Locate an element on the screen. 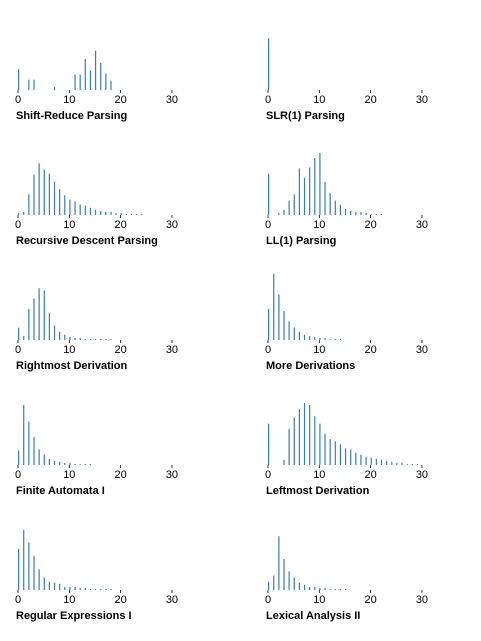  histogram-6: 0 10 20 30 More Derivations is located at coordinates (346, 322).